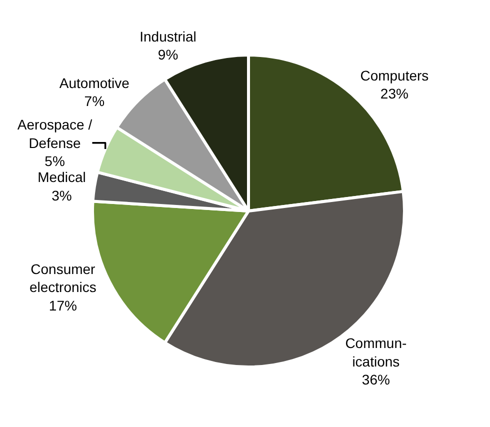 The image size is (490, 427). What do you see at coordinates (168, 54) in the screenshot?
I see `data-label: 9%` at bounding box center [168, 54].